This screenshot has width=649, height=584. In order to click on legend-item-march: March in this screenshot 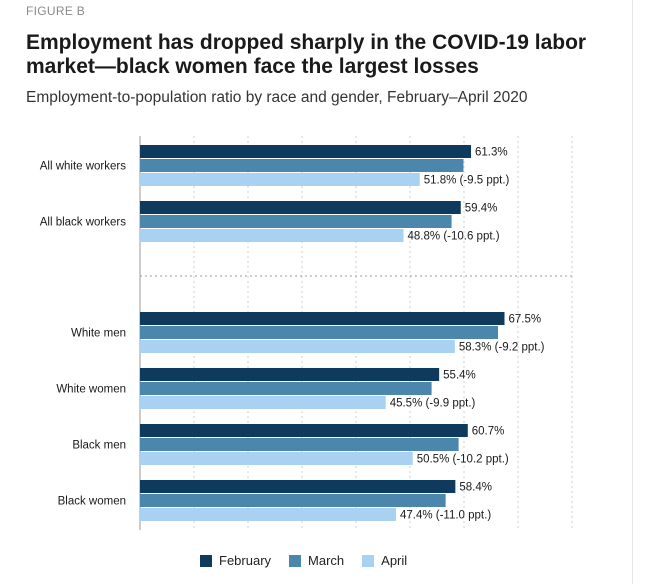, I will do `click(316, 560)`.